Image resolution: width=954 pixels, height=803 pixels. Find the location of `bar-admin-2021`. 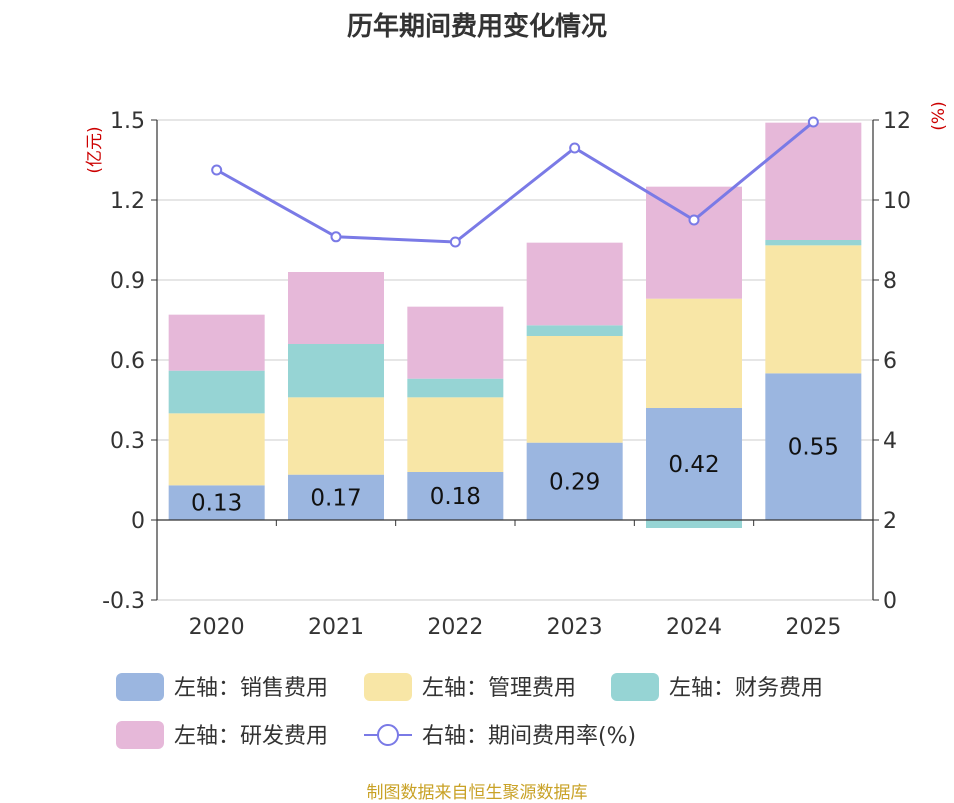

bar-admin-2021 is located at coordinates (336, 436).